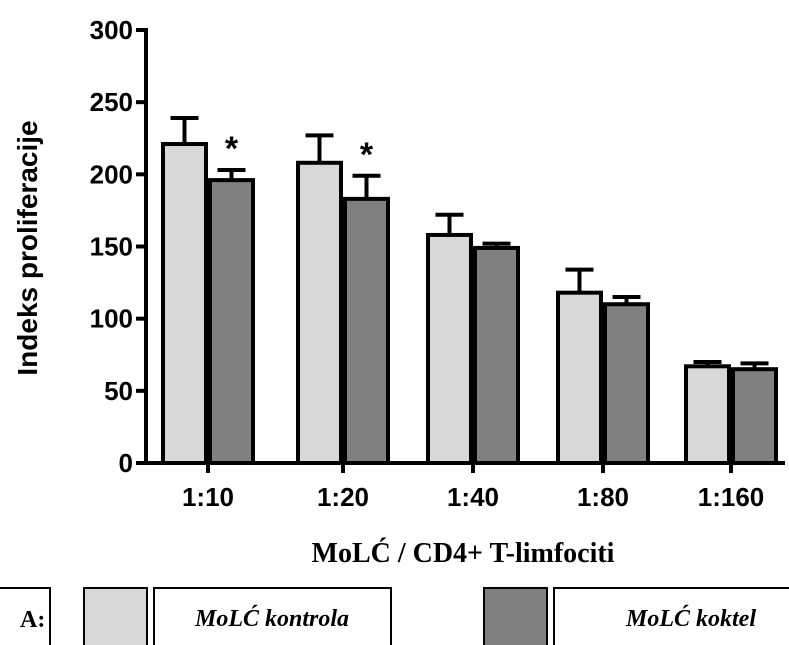  I want to click on legend-prefix-box, so click(25, 616).